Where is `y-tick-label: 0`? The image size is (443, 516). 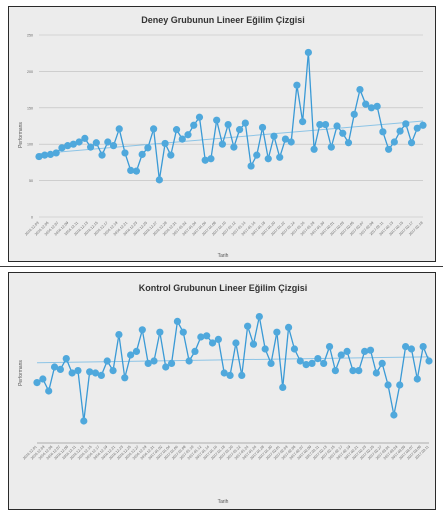
y-tick-label: 0 is located at coordinates (32, 218).